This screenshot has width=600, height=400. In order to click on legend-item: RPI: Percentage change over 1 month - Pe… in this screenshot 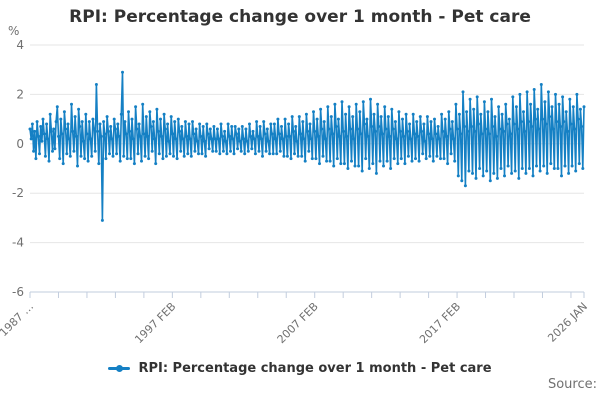, I will do `click(300, 368)`.